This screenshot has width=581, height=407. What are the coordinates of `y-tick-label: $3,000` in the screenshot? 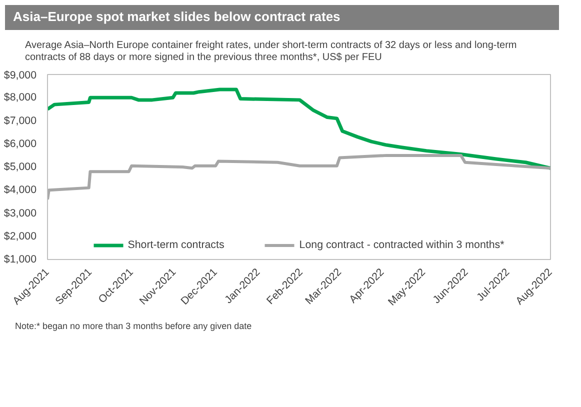 It's located at (20, 212).